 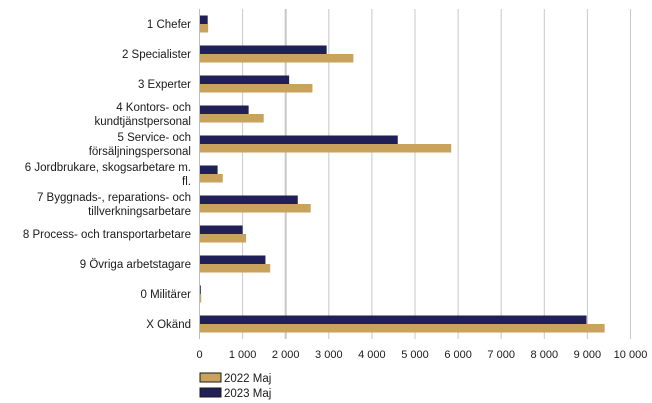 I want to click on x-tick-label: 6 000, so click(x=458, y=355).